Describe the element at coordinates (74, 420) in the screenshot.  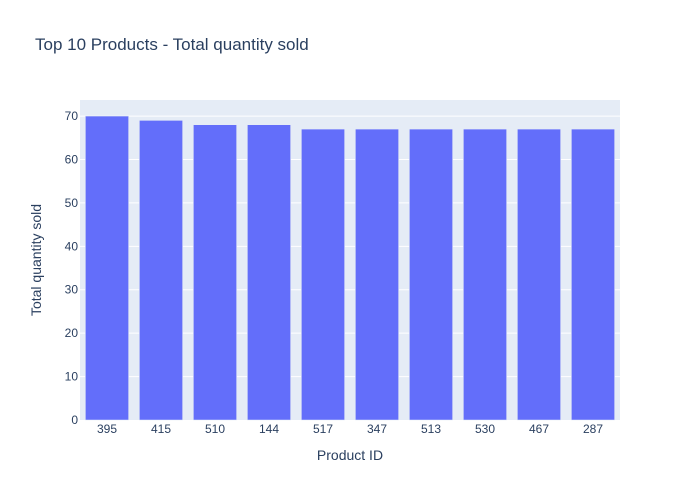
I see `y-tick-label: 0` at that location.